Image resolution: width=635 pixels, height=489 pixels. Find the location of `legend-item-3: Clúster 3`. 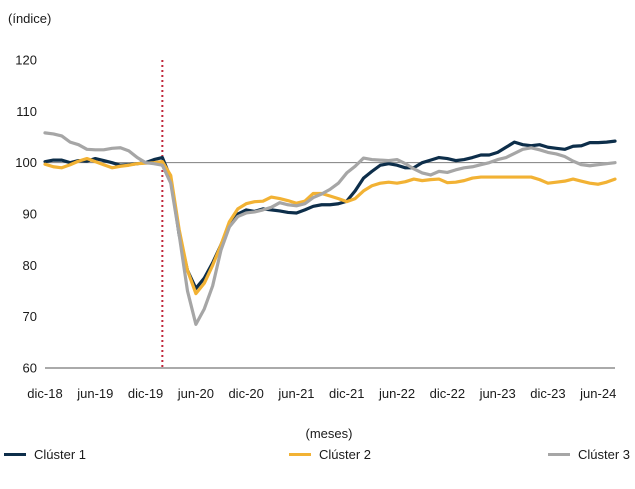

legend-item-3: Clúster 3 is located at coordinates (589, 454).